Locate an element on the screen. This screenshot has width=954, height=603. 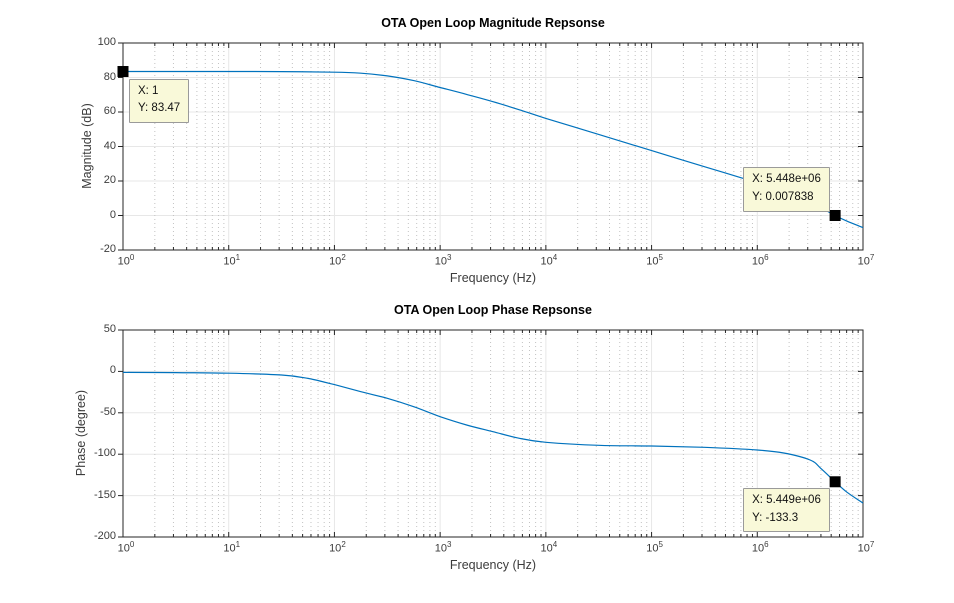
phase-plot-title: OTA Open Loop Phase Repsonse is located at coordinates (493, 310).